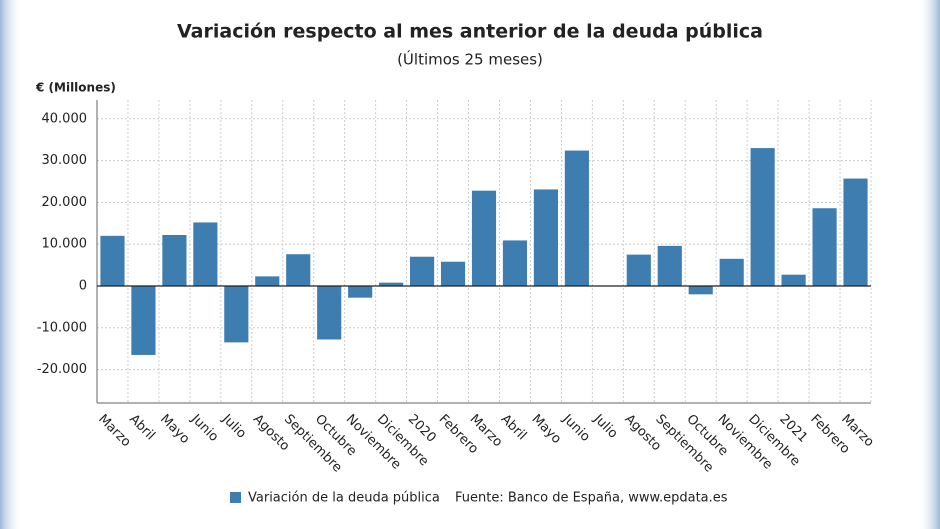 The image size is (940, 529). I want to click on x-tick-label: Marzo, so click(114, 431).